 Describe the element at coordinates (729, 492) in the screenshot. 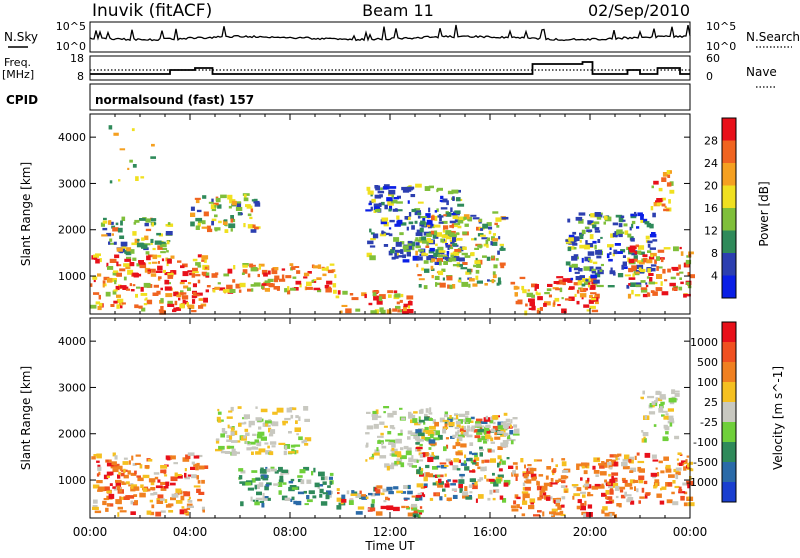

I see `colorbar-segment` at that location.